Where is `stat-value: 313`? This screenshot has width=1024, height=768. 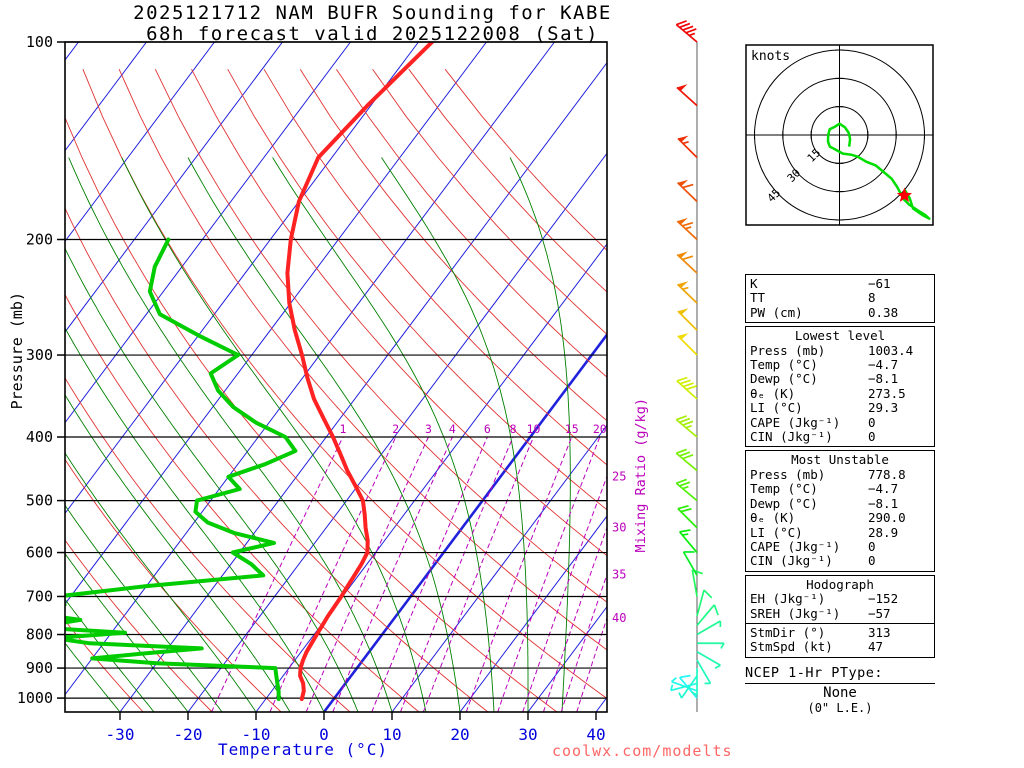
stat-value: 313 is located at coordinates (879, 632).